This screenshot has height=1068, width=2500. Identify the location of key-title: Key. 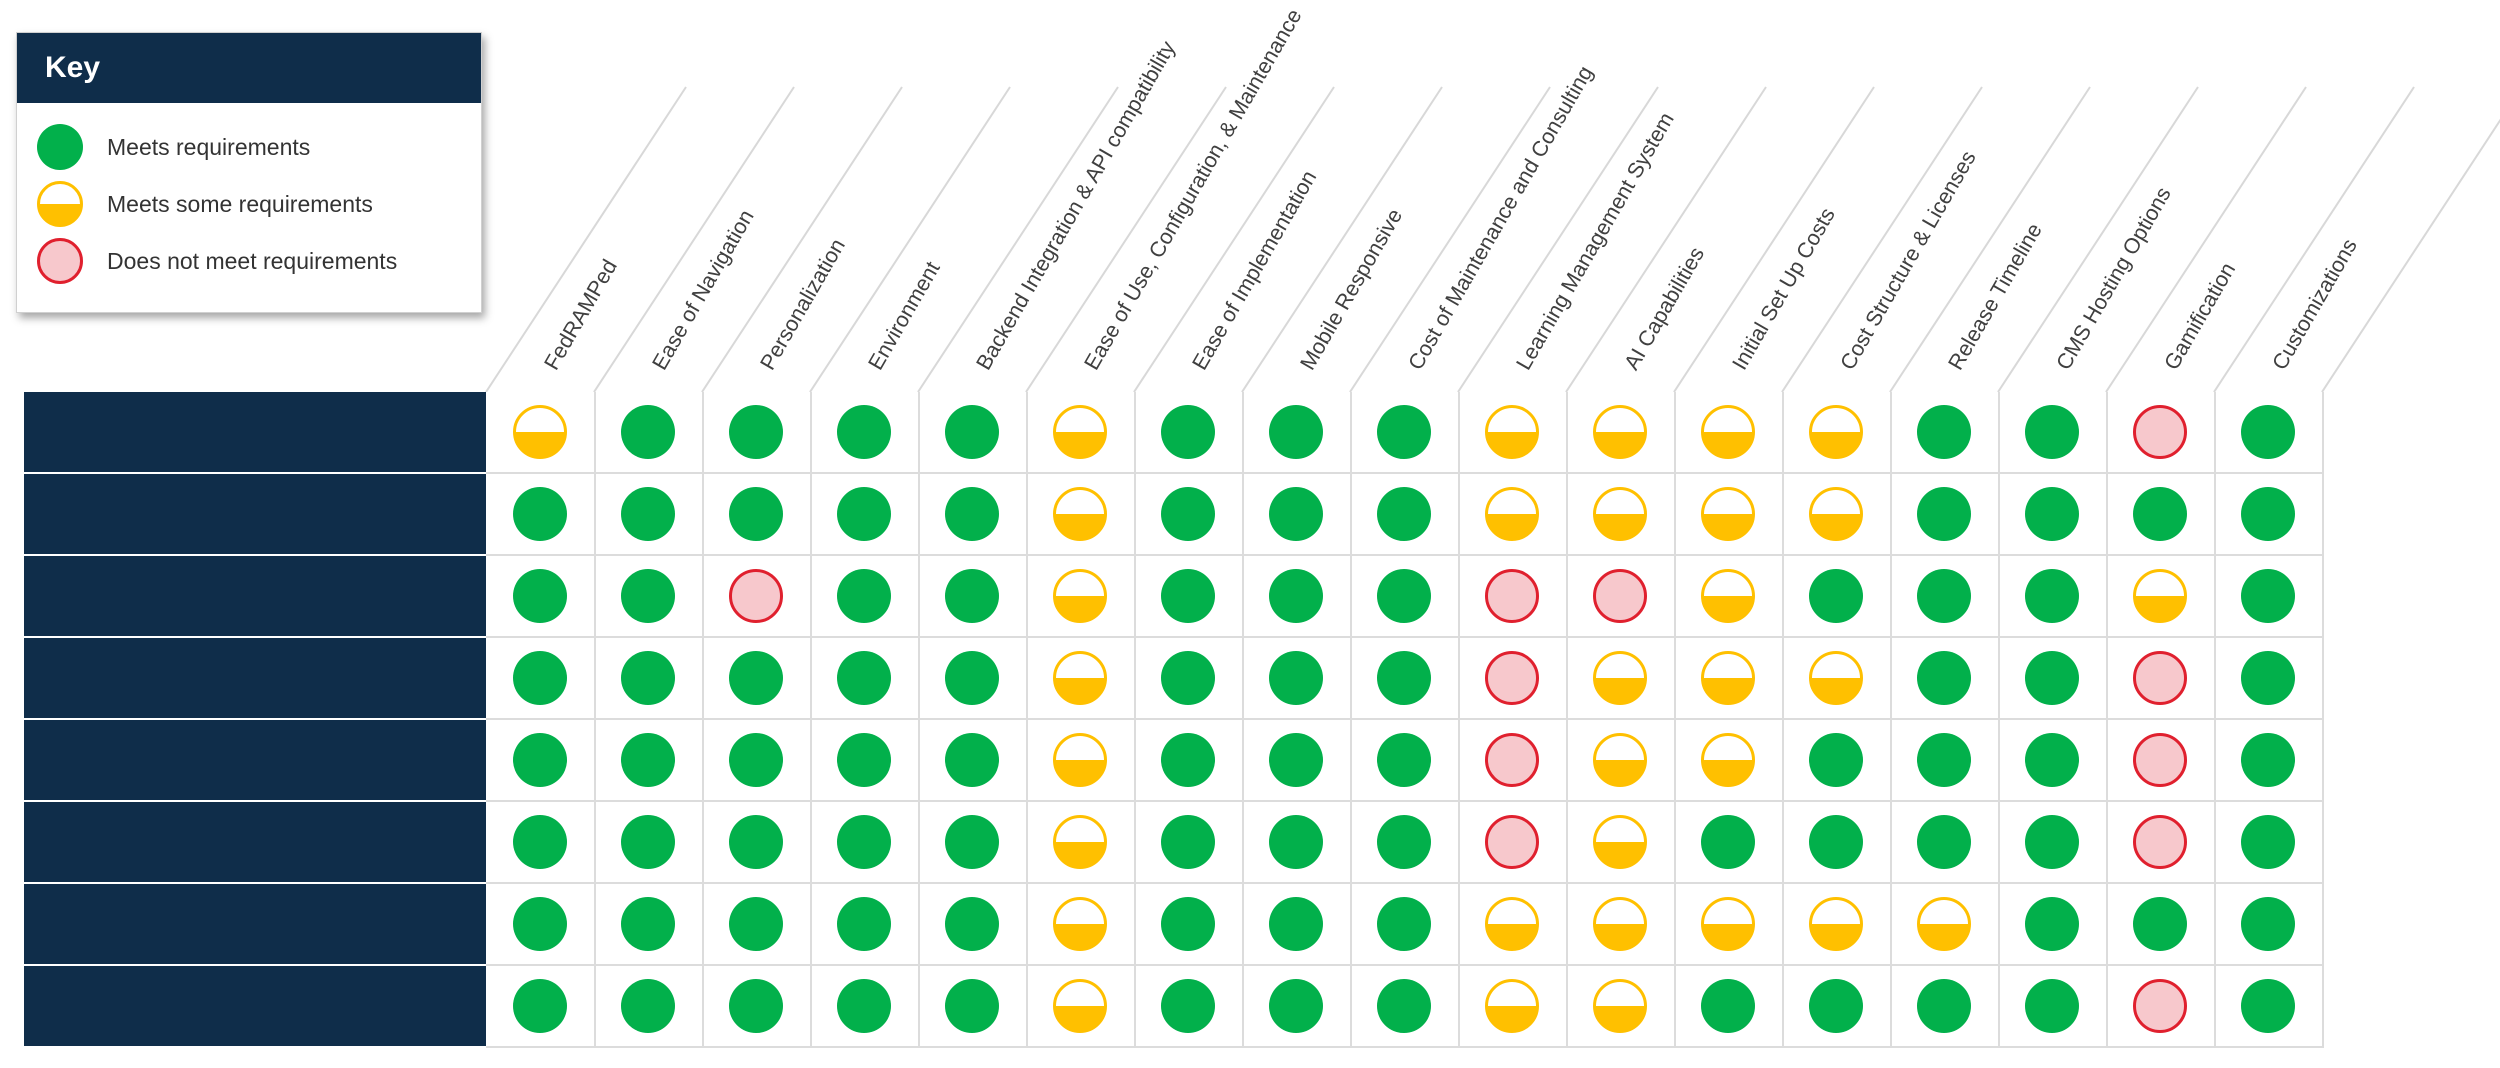
(249, 68).